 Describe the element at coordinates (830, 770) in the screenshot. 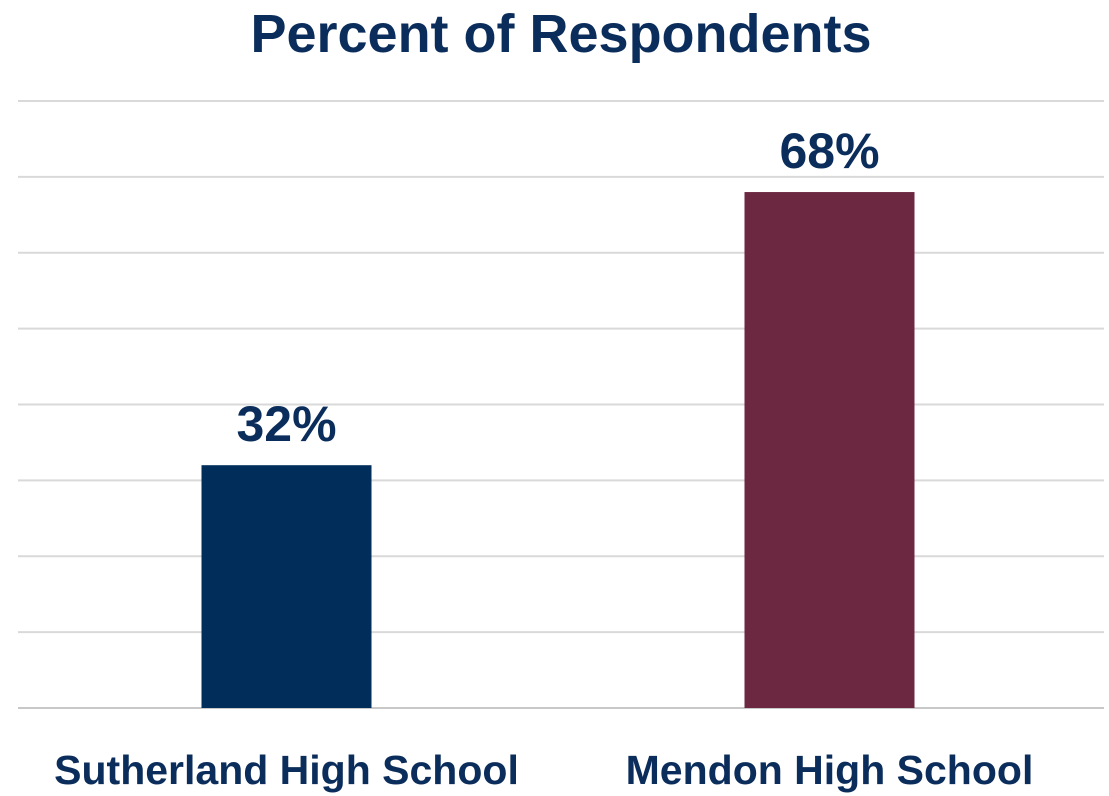

I see `category-label-2: Mendon High School` at that location.